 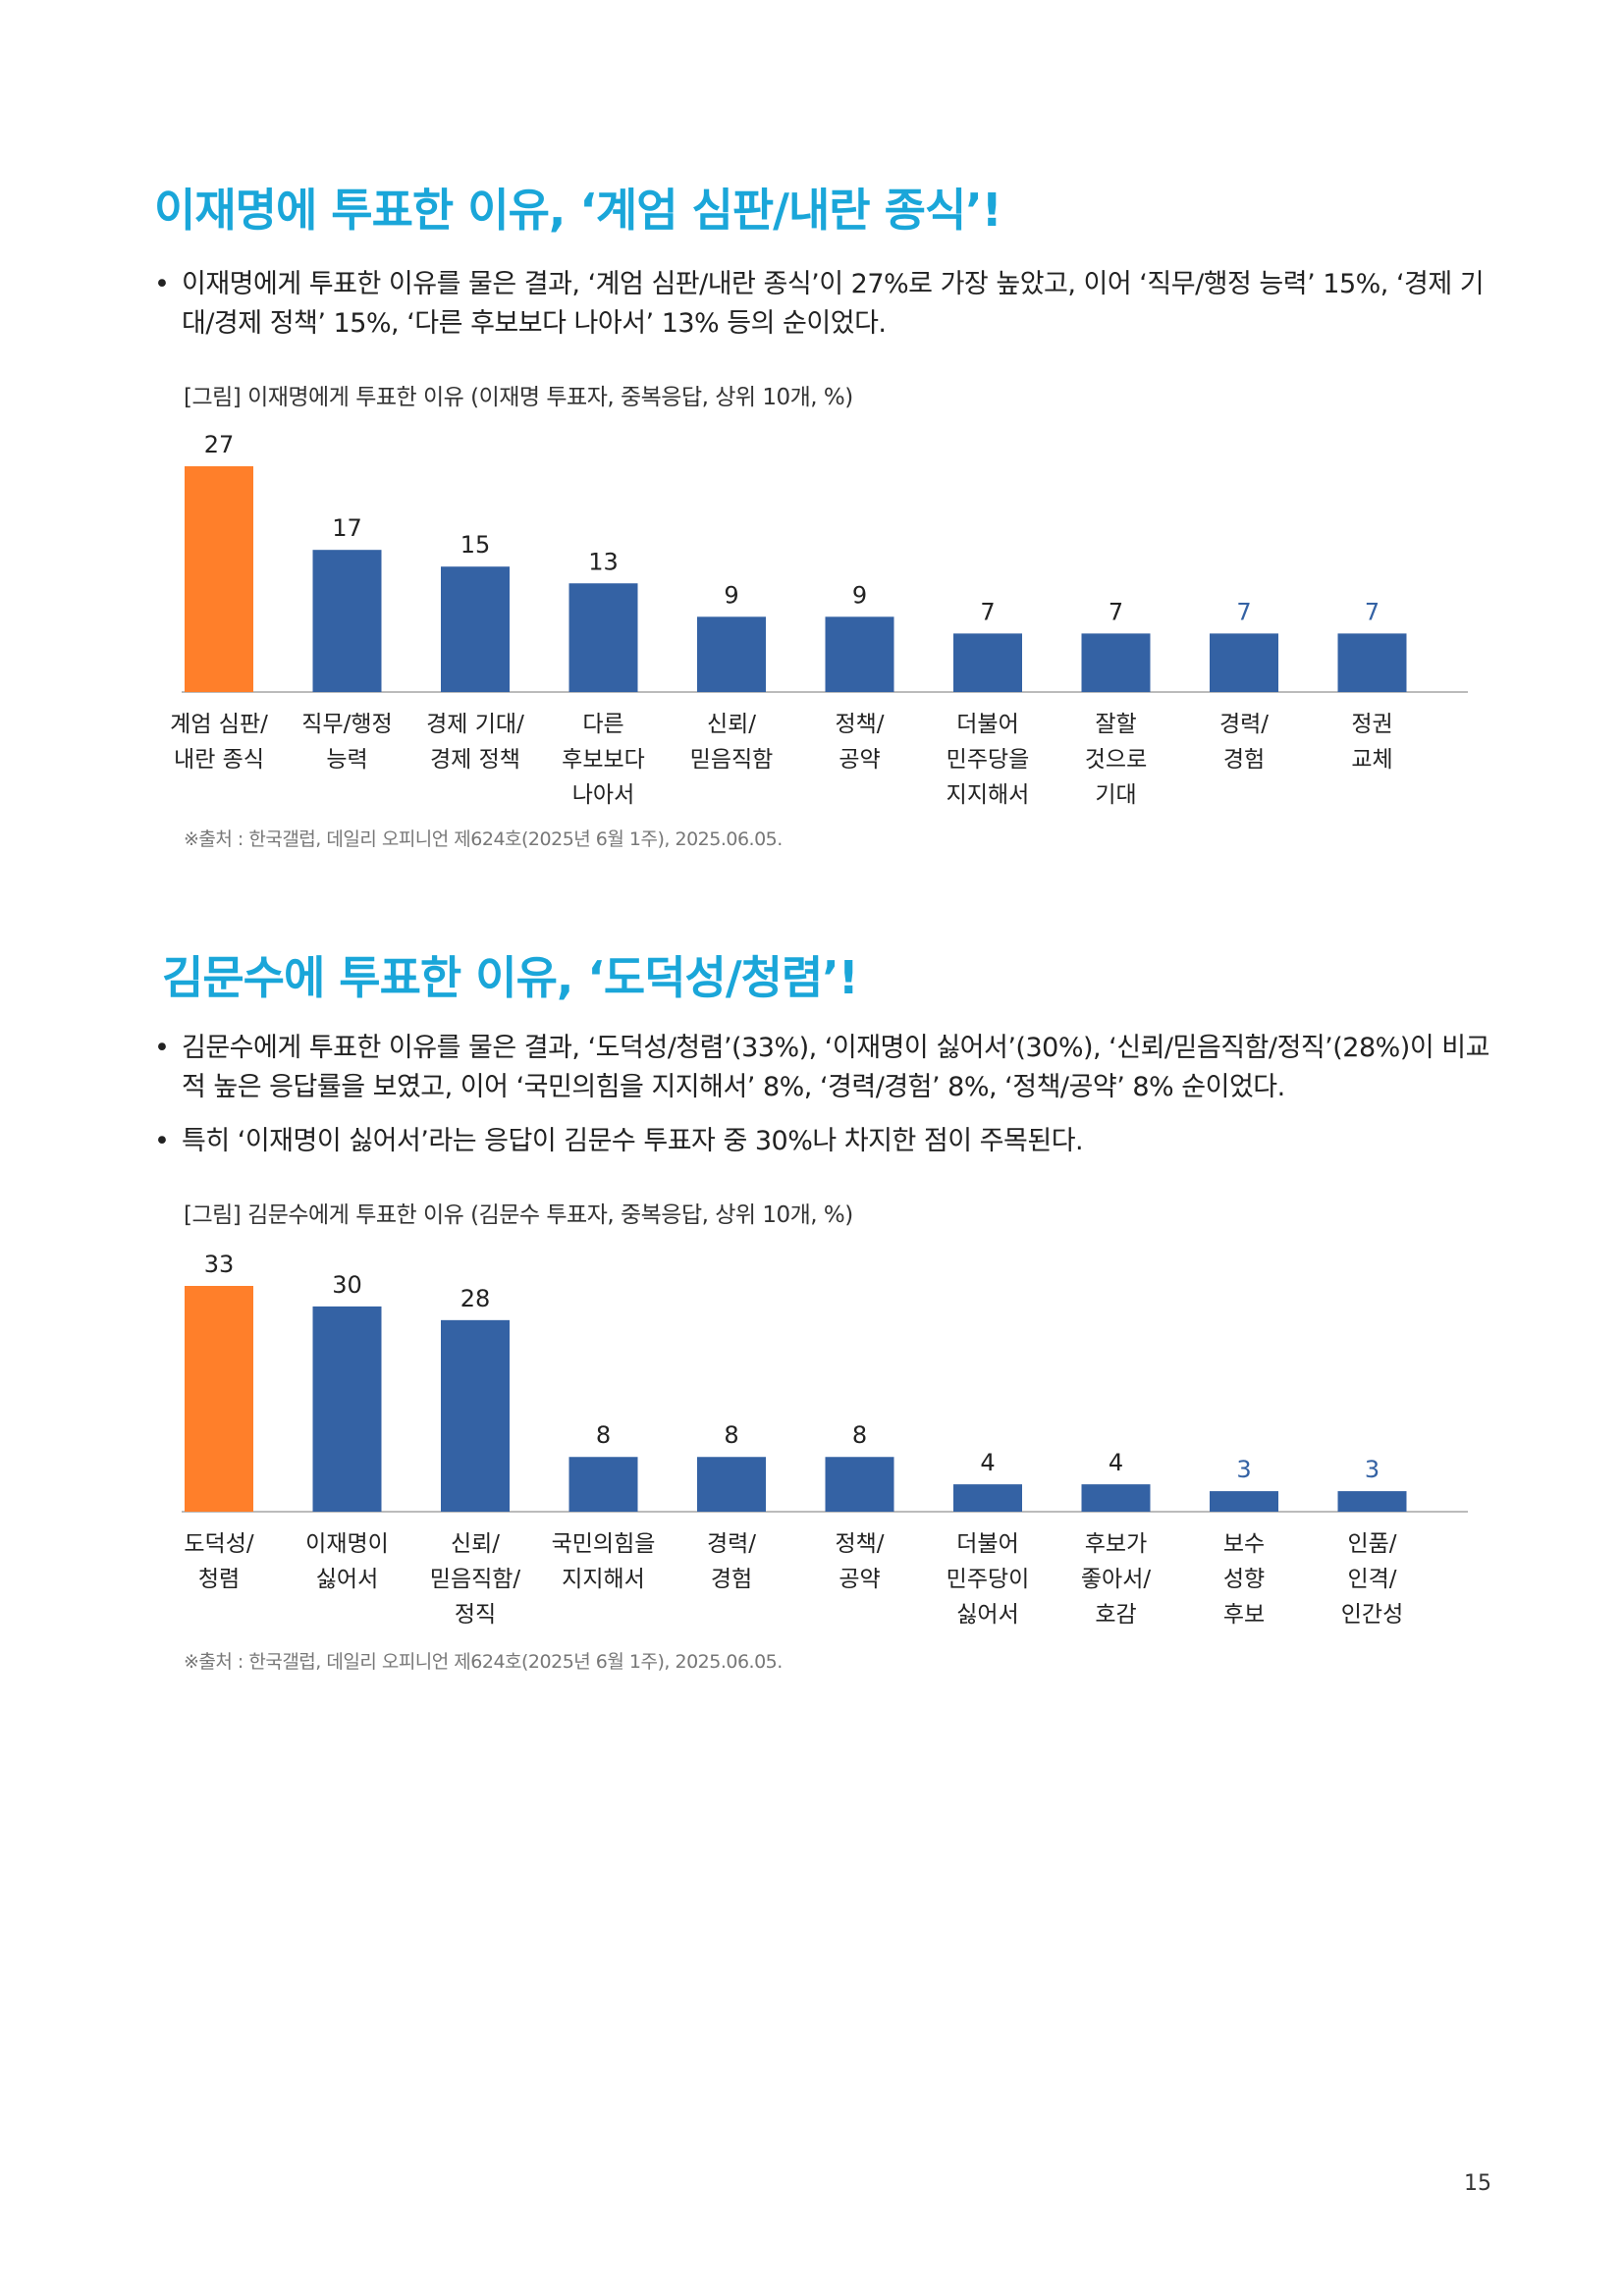 I want to click on category-label: 후보가 좋아서/호감, so click(x=1116, y=1580).